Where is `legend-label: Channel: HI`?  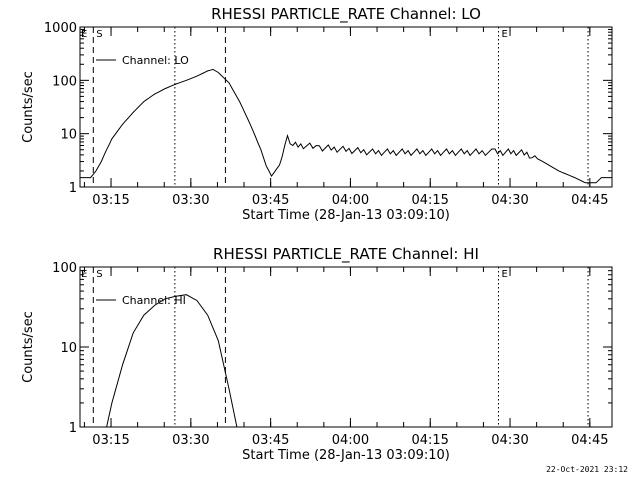 legend-label: Channel: HI is located at coordinates (154, 300).